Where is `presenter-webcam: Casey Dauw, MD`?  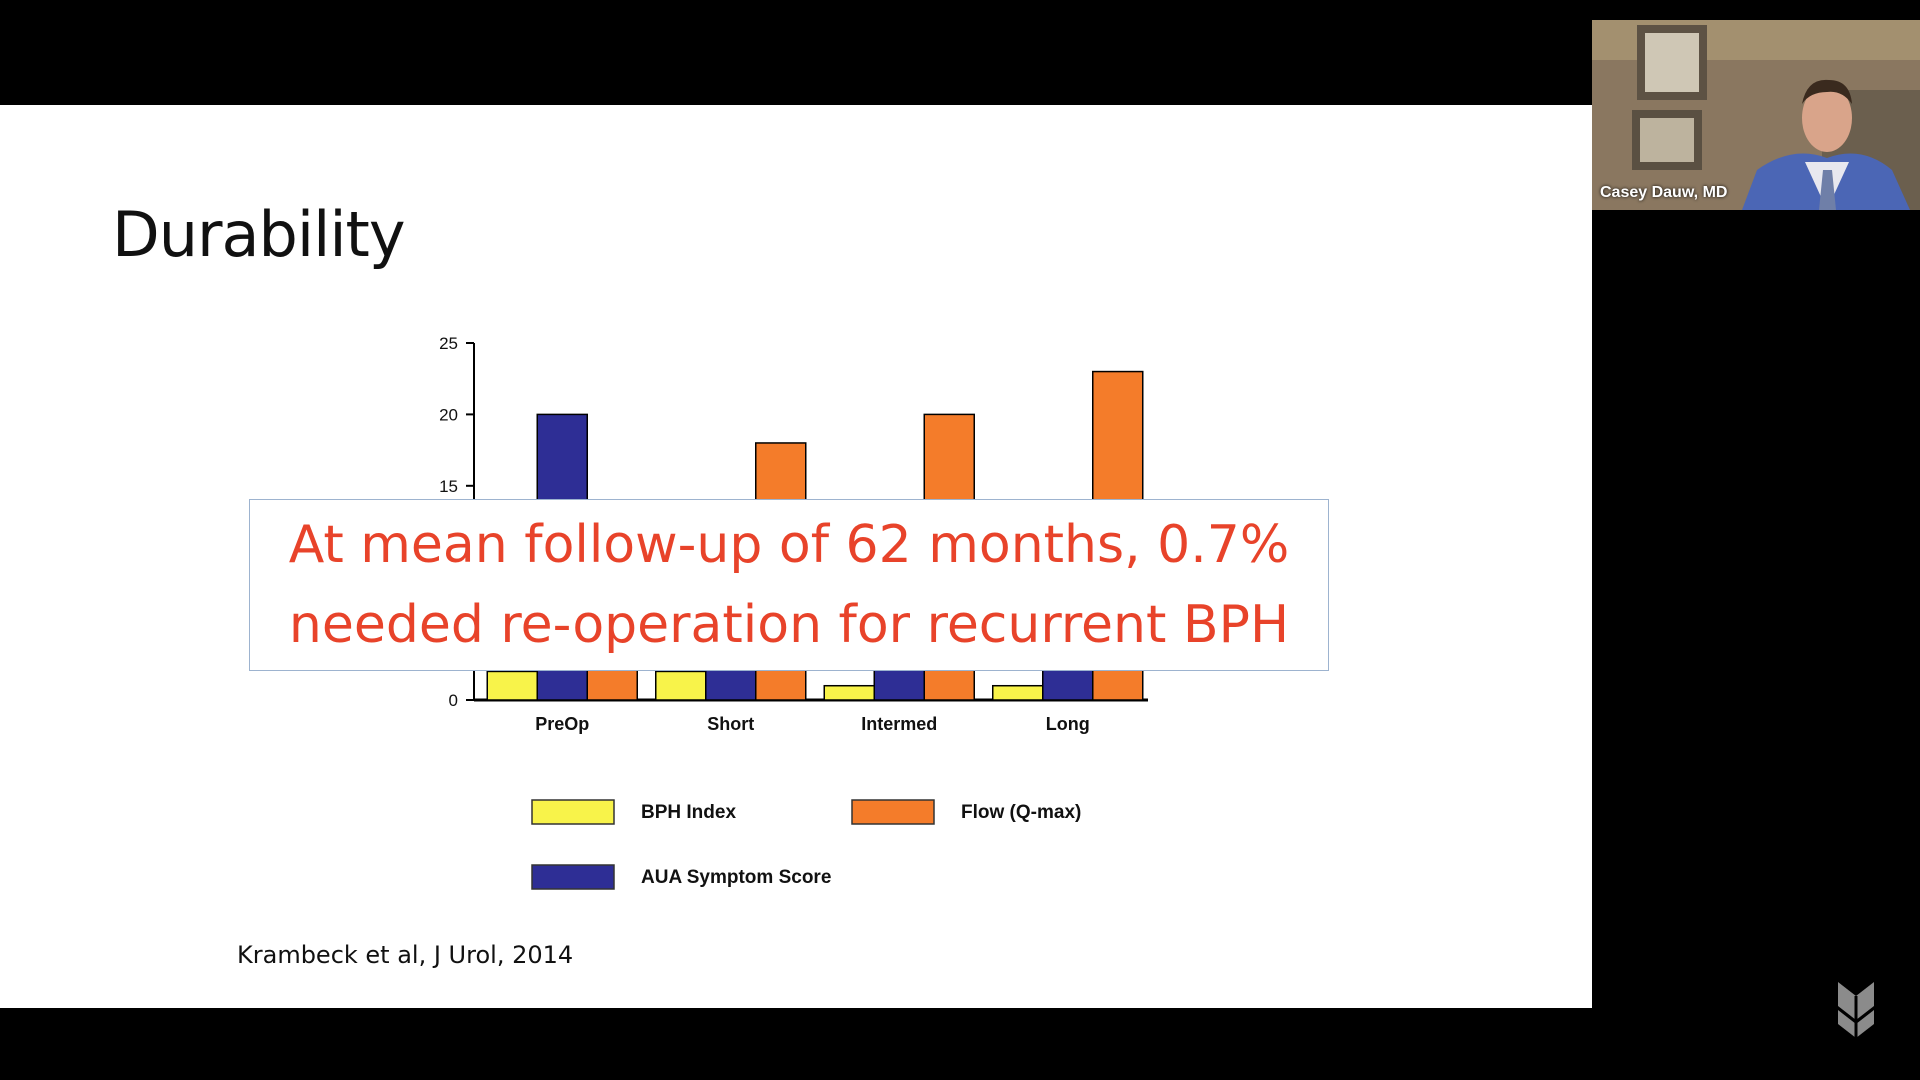 presenter-webcam: Casey Dauw, MD is located at coordinates (1756, 115).